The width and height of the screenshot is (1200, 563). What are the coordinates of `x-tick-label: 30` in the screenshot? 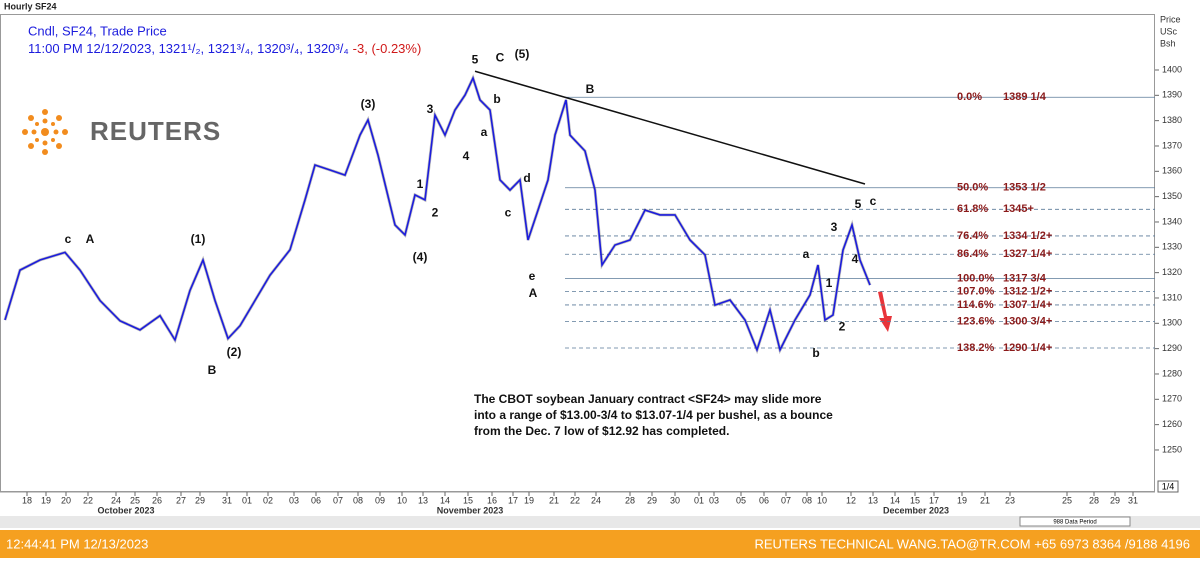 It's located at (675, 500).